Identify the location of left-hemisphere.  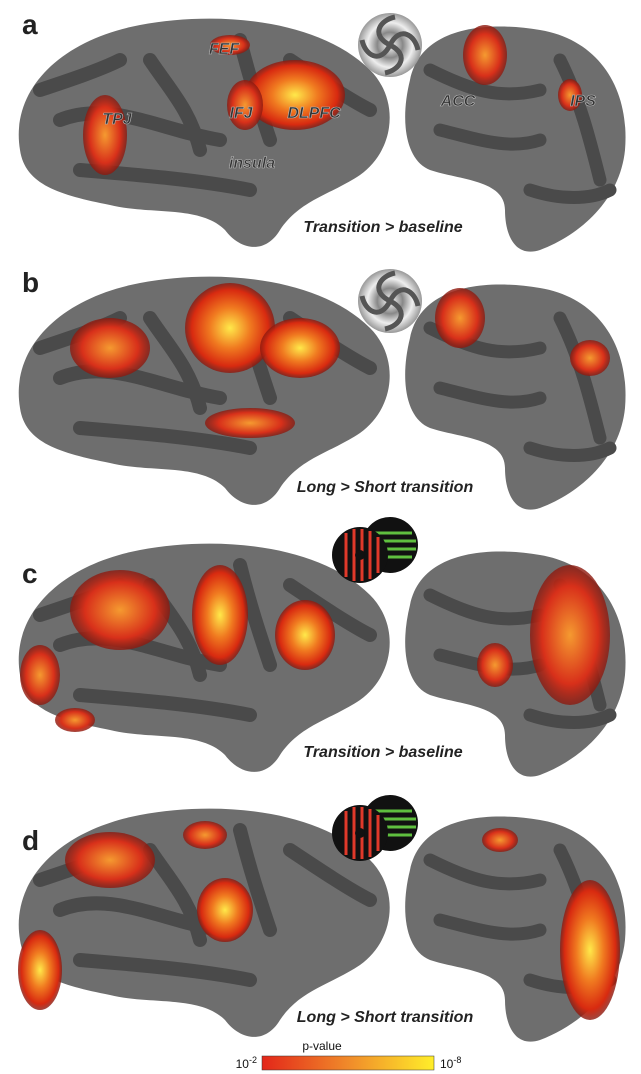
(204, 133).